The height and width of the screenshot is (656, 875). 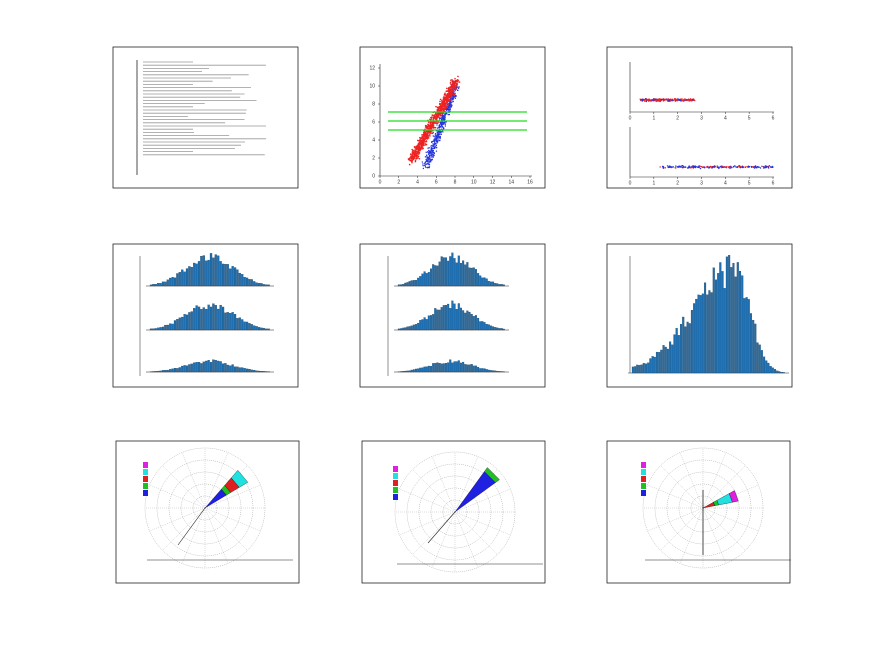 What do you see at coordinates (372, 68) in the screenshot?
I see `y-tick-label: 12` at bounding box center [372, 68].